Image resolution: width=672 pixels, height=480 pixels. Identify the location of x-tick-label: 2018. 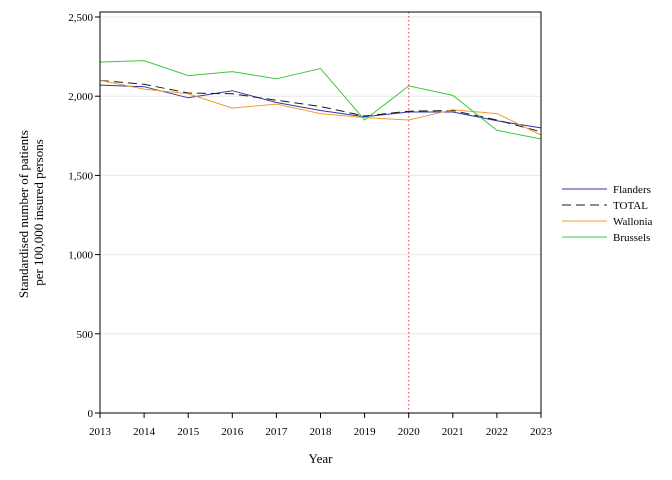
(321, 432).